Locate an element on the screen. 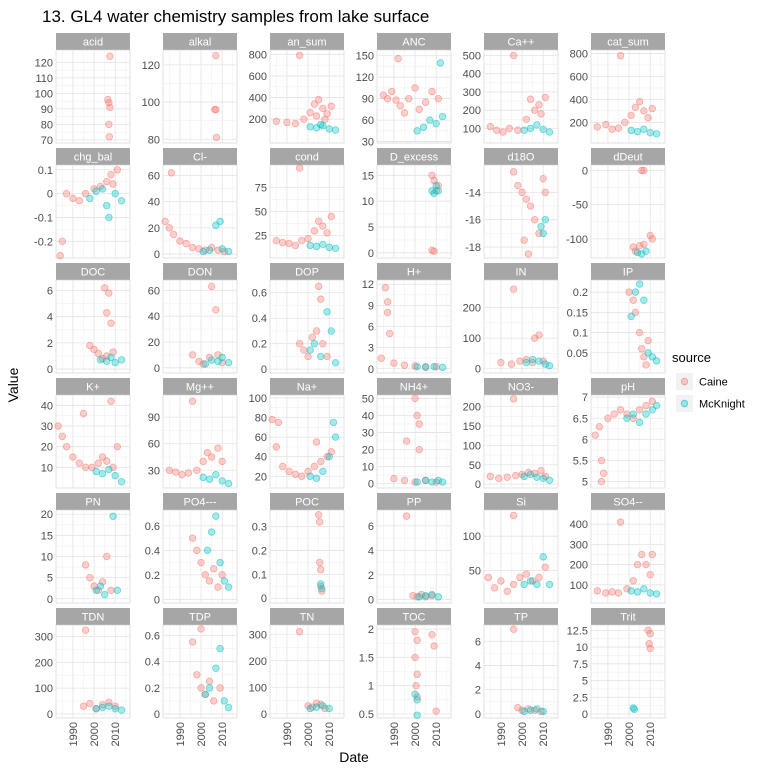 The width and height of the screenshot is (768, 768). legend-label: Caine is located at coordinates (713, 383).